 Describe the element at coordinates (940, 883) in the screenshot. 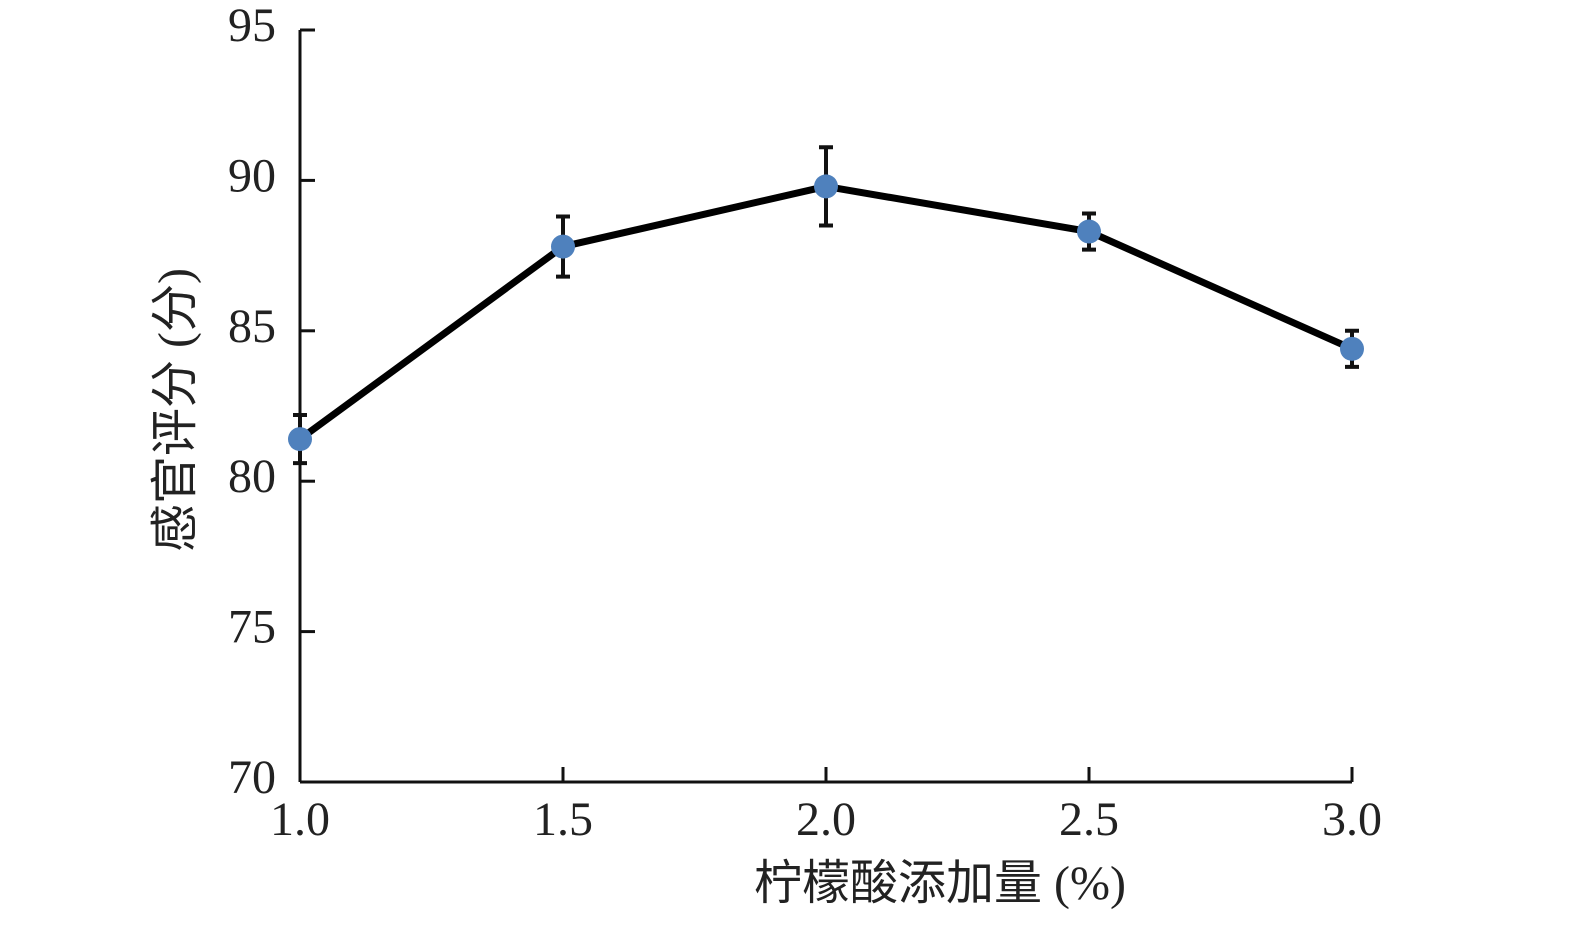

I see `x-axis-label: 柠檬酸添加量 (%)` at that location.